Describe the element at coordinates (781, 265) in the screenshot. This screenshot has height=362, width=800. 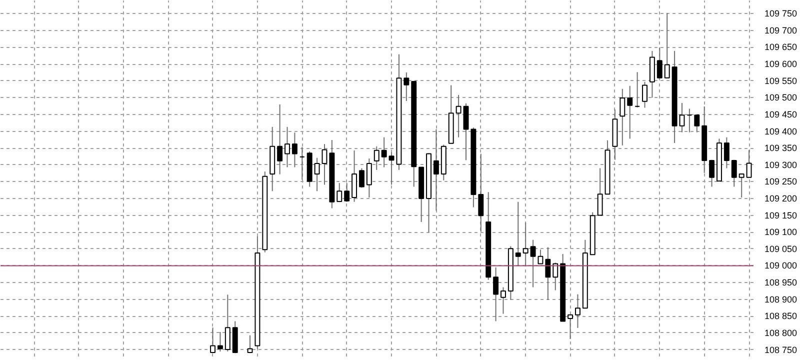
I see `y-tick-label: 109 000` at that location.